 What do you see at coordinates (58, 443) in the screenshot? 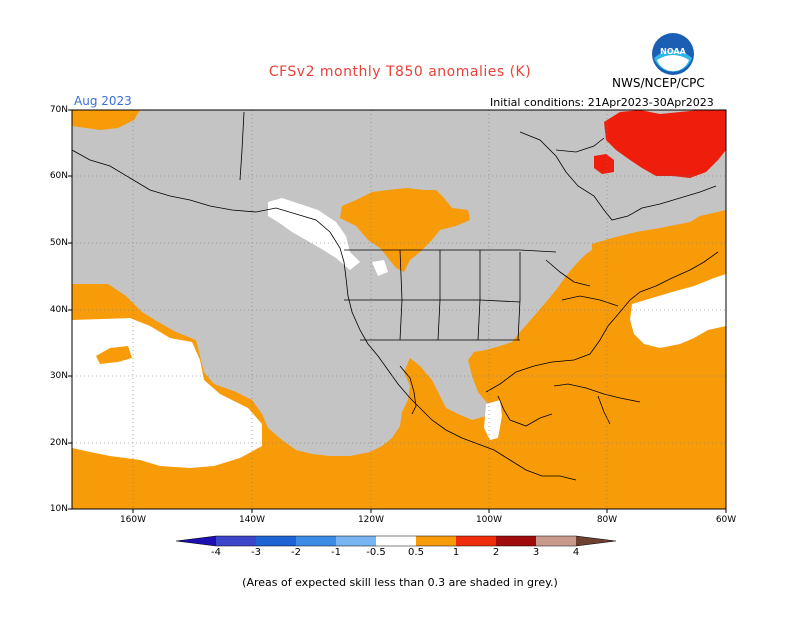
I see `lat-label: 20N` at bounding box center [58, 443].